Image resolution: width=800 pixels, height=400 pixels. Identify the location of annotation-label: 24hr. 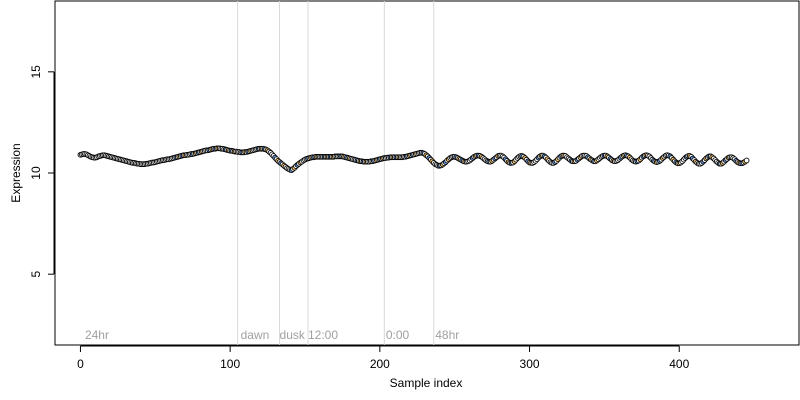
(97, 335).